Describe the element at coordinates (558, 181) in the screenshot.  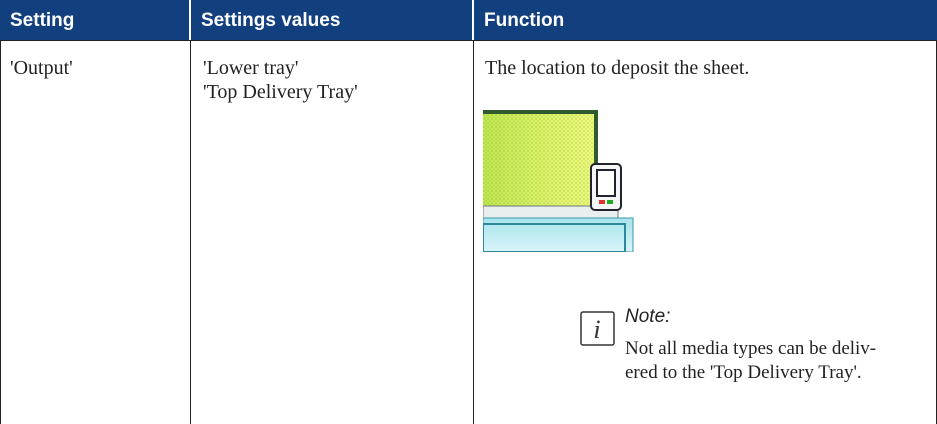
I see `printer-illustration` at that location.